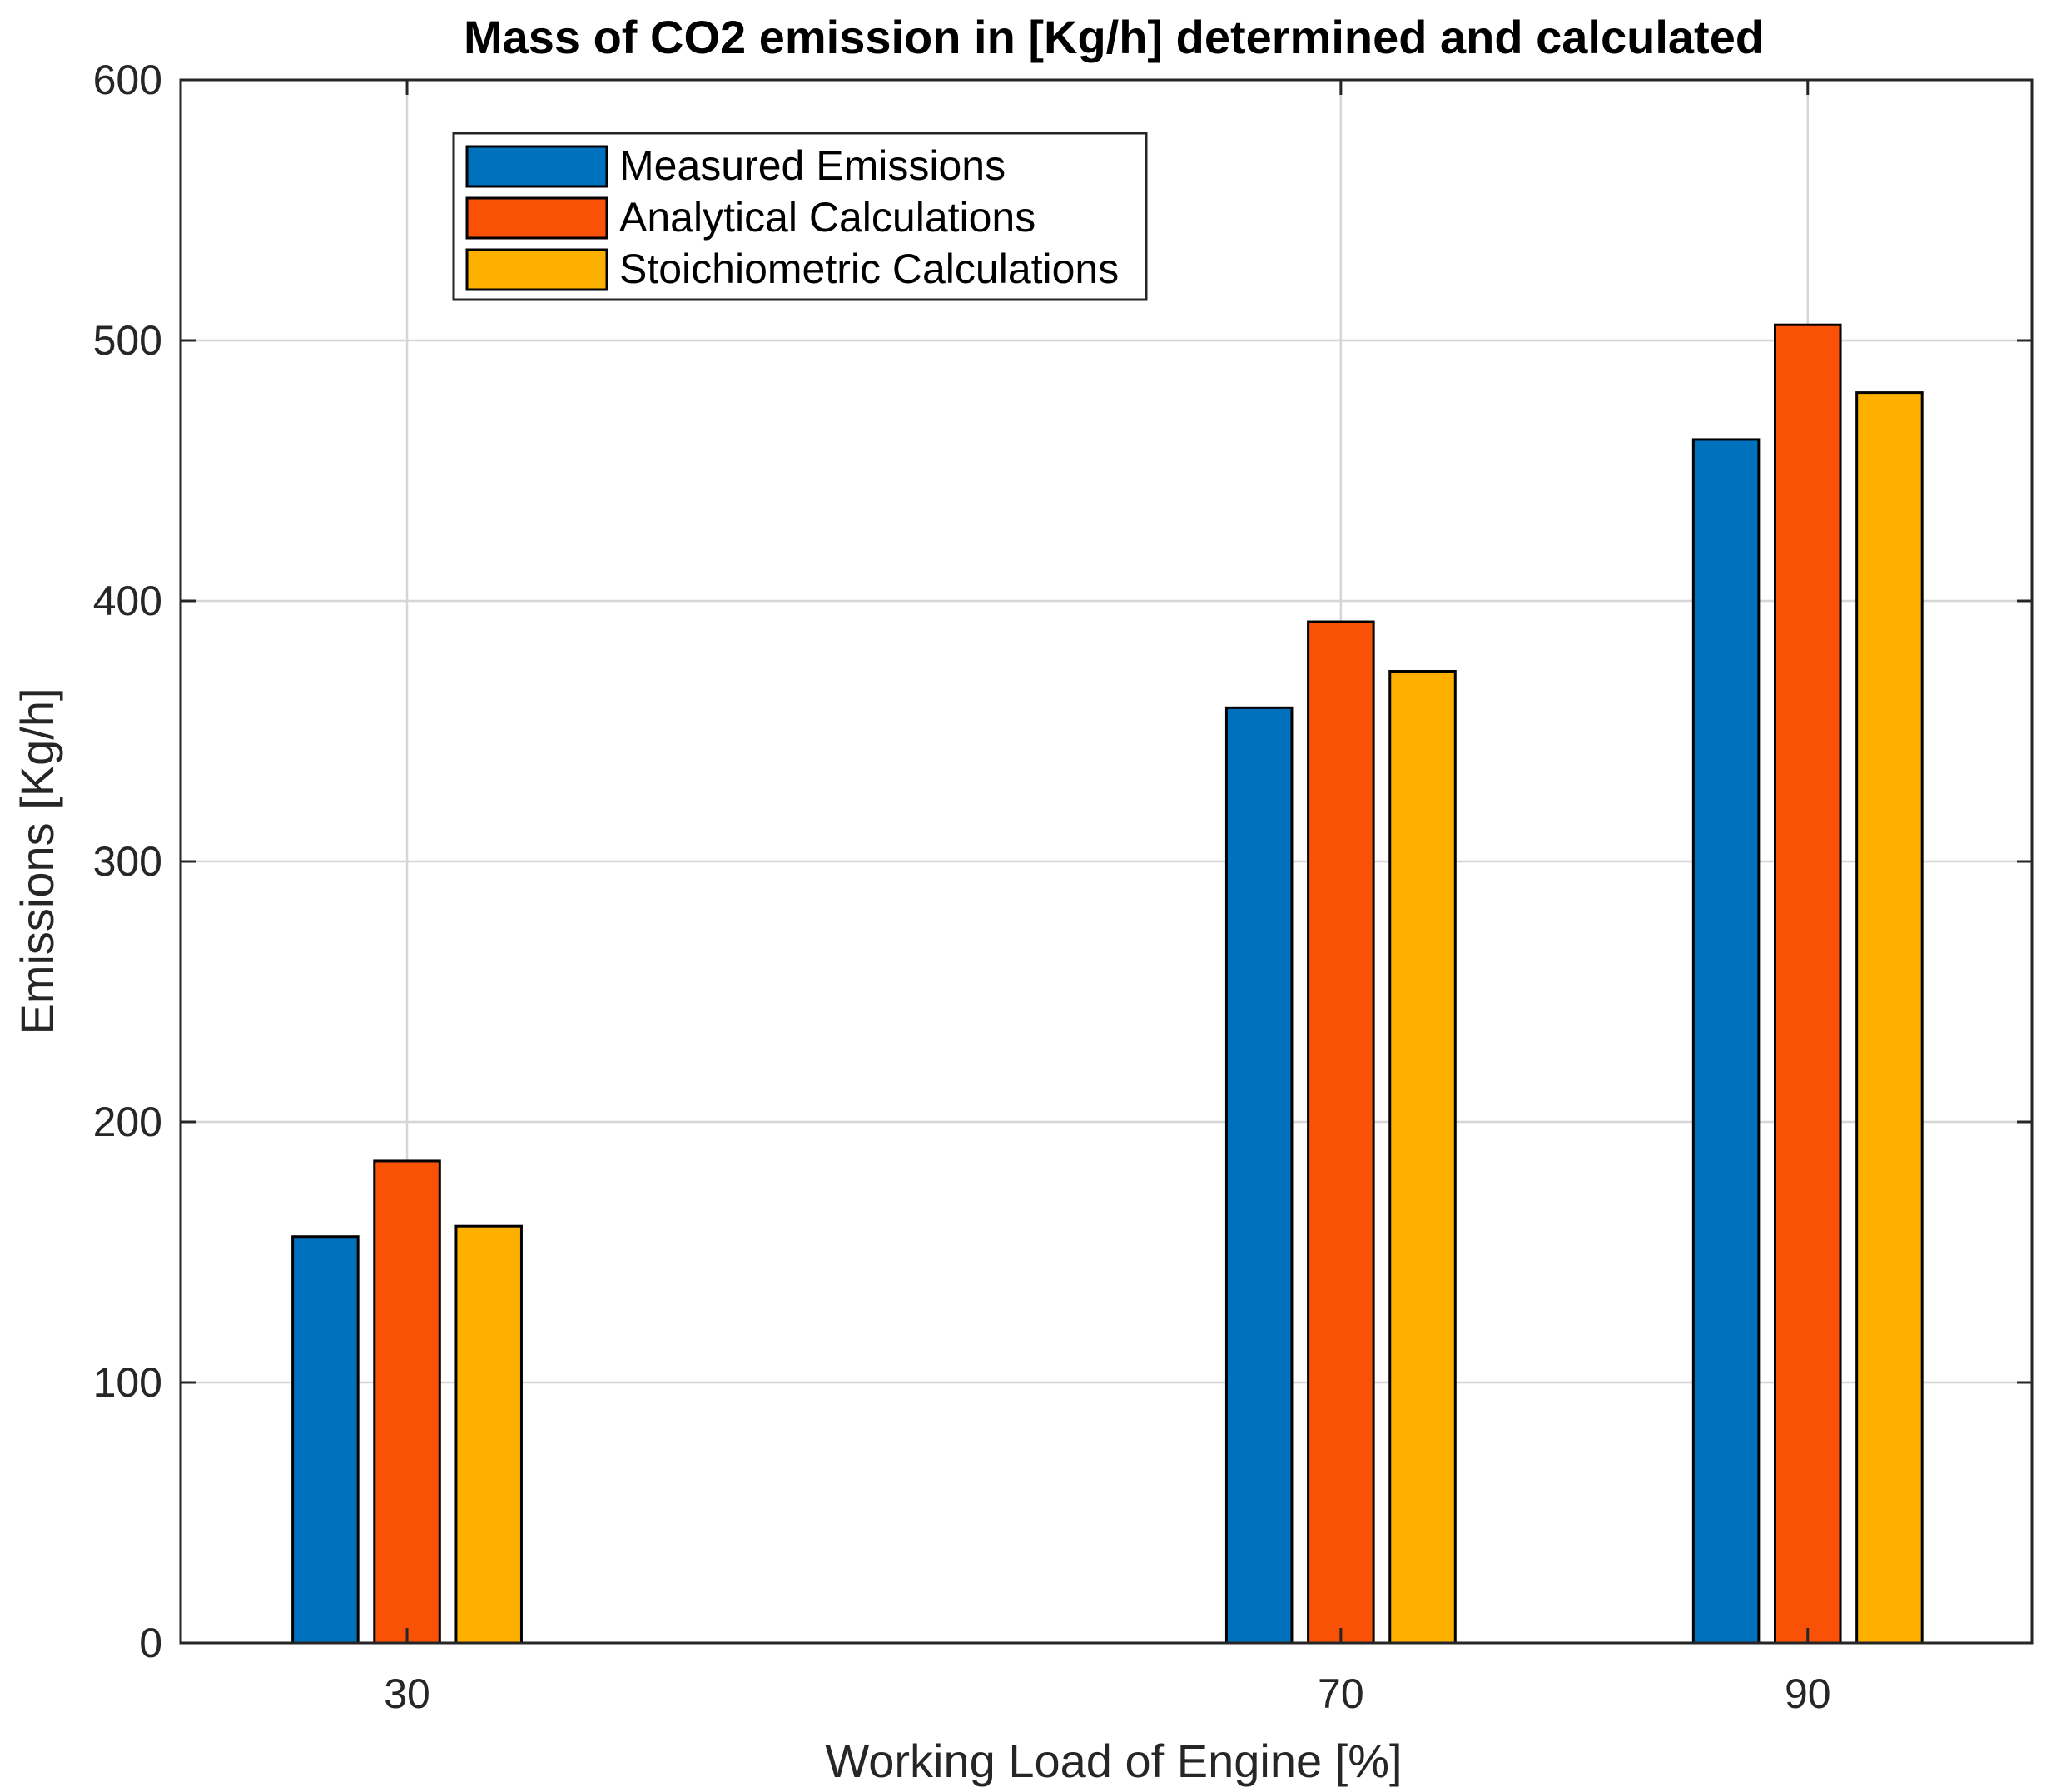 This screenshot has height=1792, width=2056. I want to click on x-tick-label: 30, so click(407, 1693).